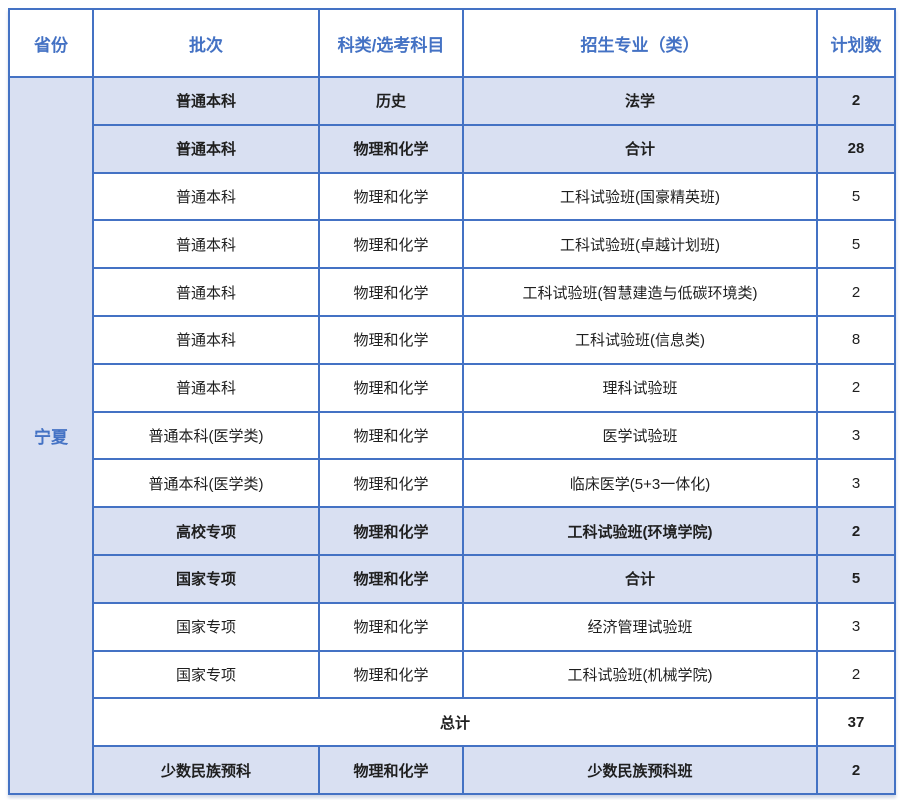  Describe the element at coordinates (206, 770) in the screenshot. I see `batch-cell: 少数民族预科` at that location.